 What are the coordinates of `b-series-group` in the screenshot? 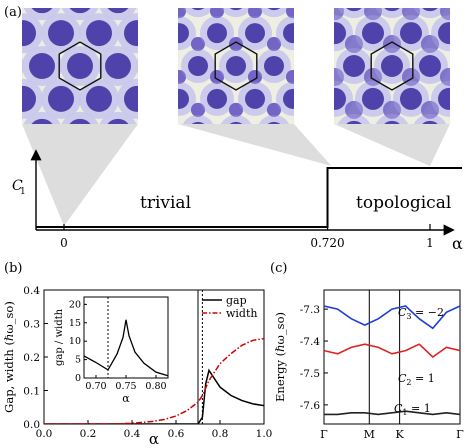 It's located at (154, 380).